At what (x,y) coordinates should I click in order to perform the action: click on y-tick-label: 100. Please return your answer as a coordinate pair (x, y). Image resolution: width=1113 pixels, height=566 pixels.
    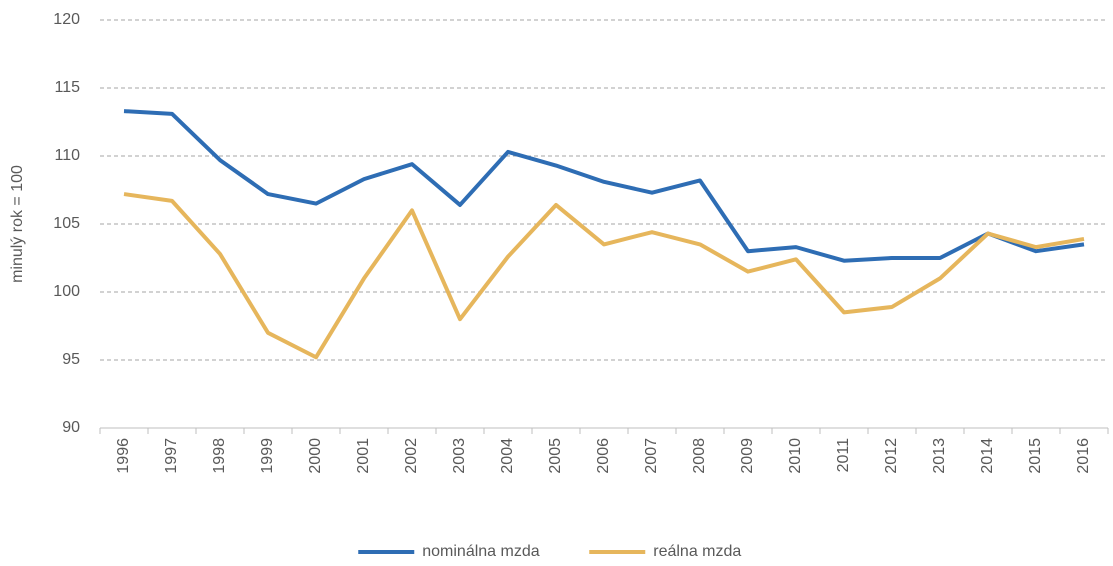
    Looking at the image, I should click on (66, 291).